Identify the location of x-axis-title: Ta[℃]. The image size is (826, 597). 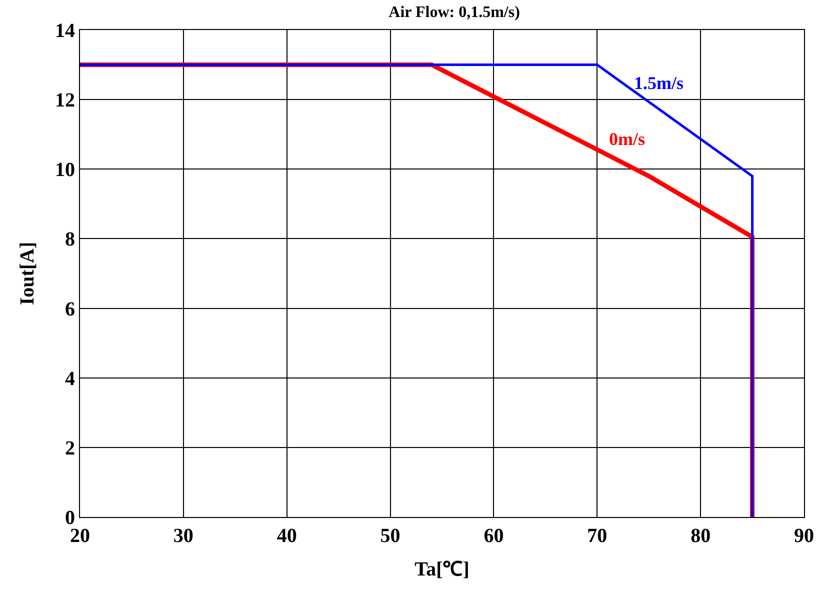
(442, 569).